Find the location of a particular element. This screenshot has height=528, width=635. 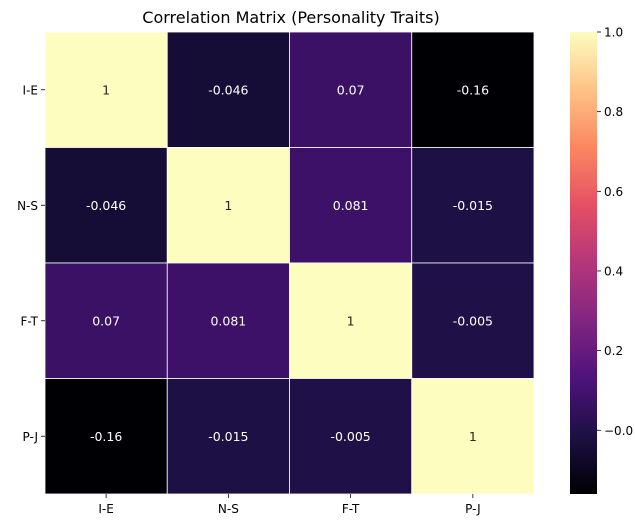

x-tick-label-2: F-T is located at coordinates (351, 509).